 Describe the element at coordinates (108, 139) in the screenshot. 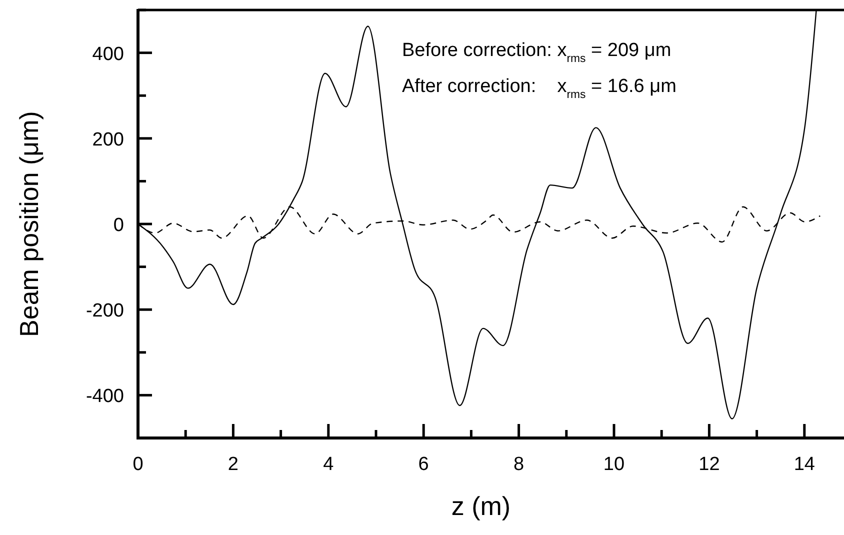

I see `y-tick-label: 200` at that location.